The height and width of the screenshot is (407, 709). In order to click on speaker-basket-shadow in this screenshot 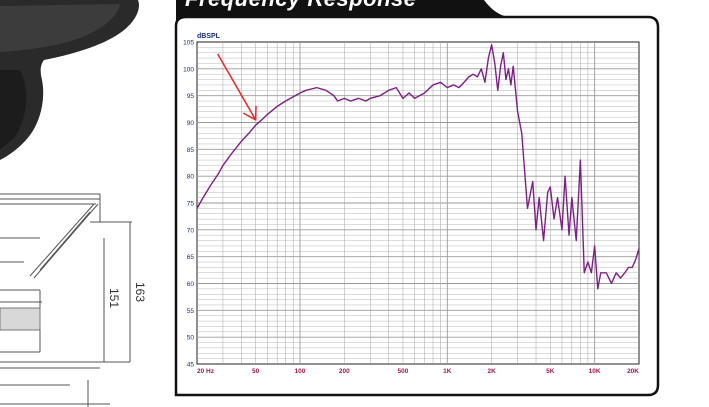, I will do `click(13, 110)`.